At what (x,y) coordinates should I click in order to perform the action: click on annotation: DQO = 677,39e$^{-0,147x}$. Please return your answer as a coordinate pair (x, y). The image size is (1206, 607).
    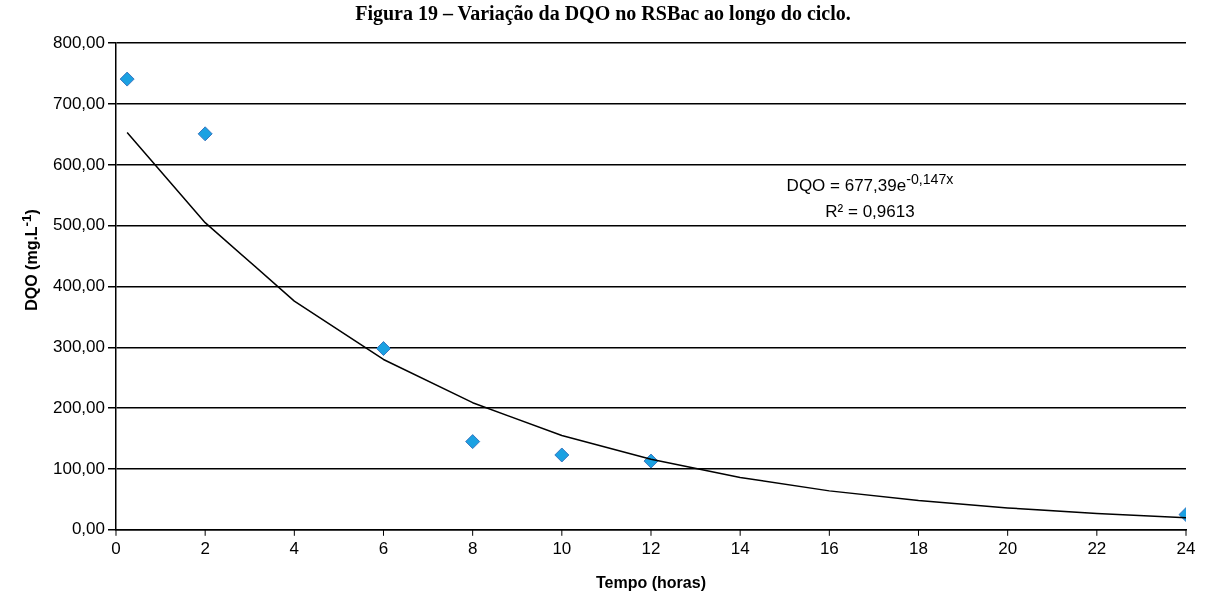
    Looking at the image, I should click on (870, 183).